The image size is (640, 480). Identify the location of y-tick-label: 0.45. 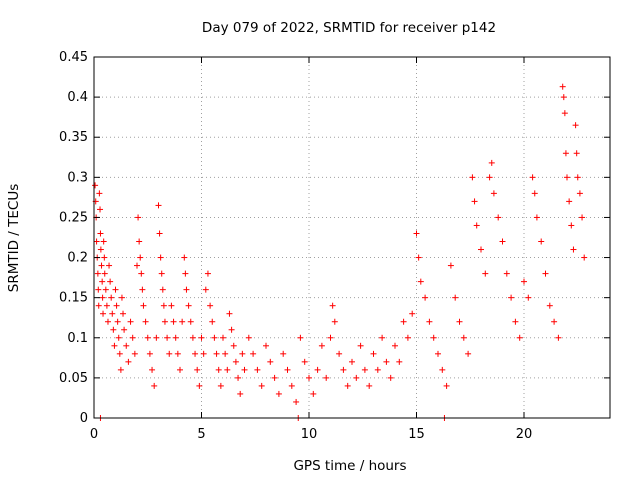
(73, 57).